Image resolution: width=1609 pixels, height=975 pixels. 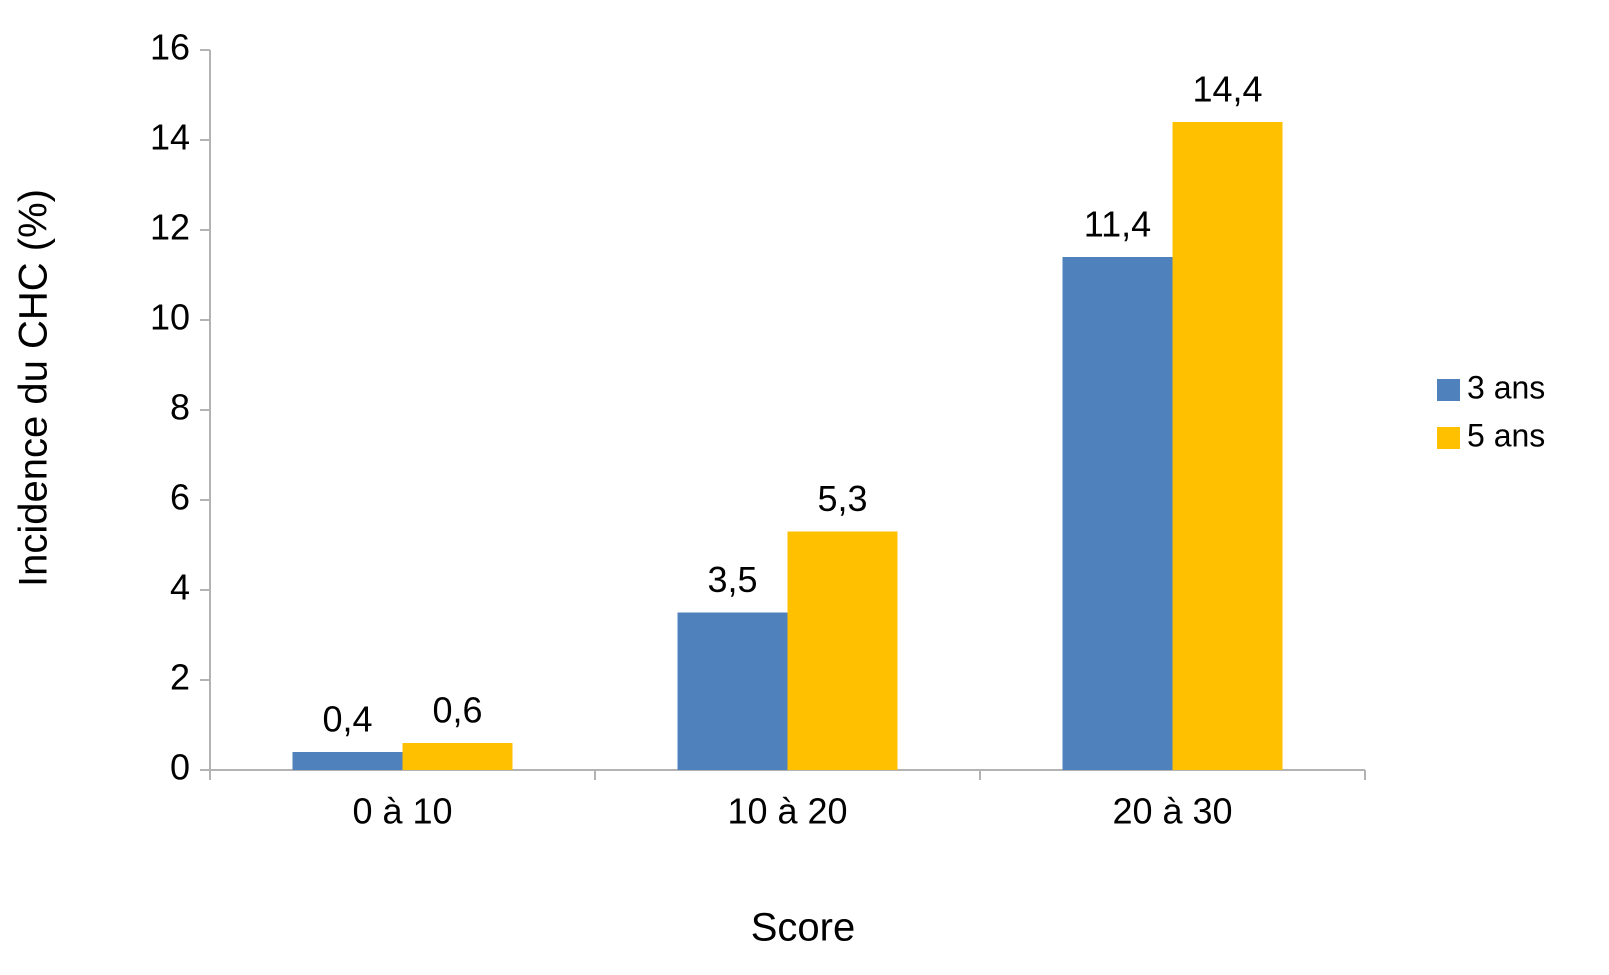 I want to click on y-axis-title: Incidence du CHC (%), so click(x=34, y=388).